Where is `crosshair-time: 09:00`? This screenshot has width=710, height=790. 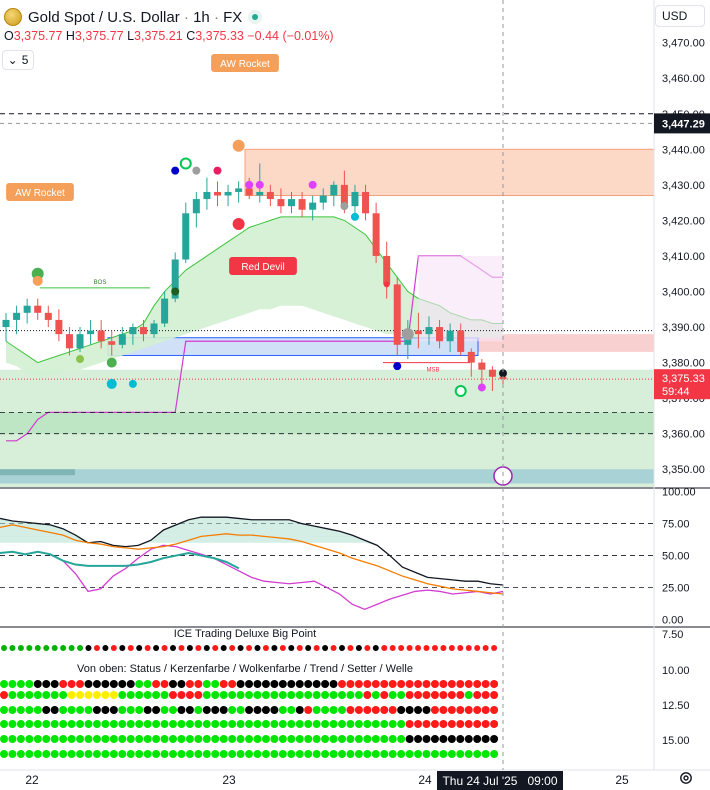
crosshair-time: 09:00 is located at coordinates (542, 780).